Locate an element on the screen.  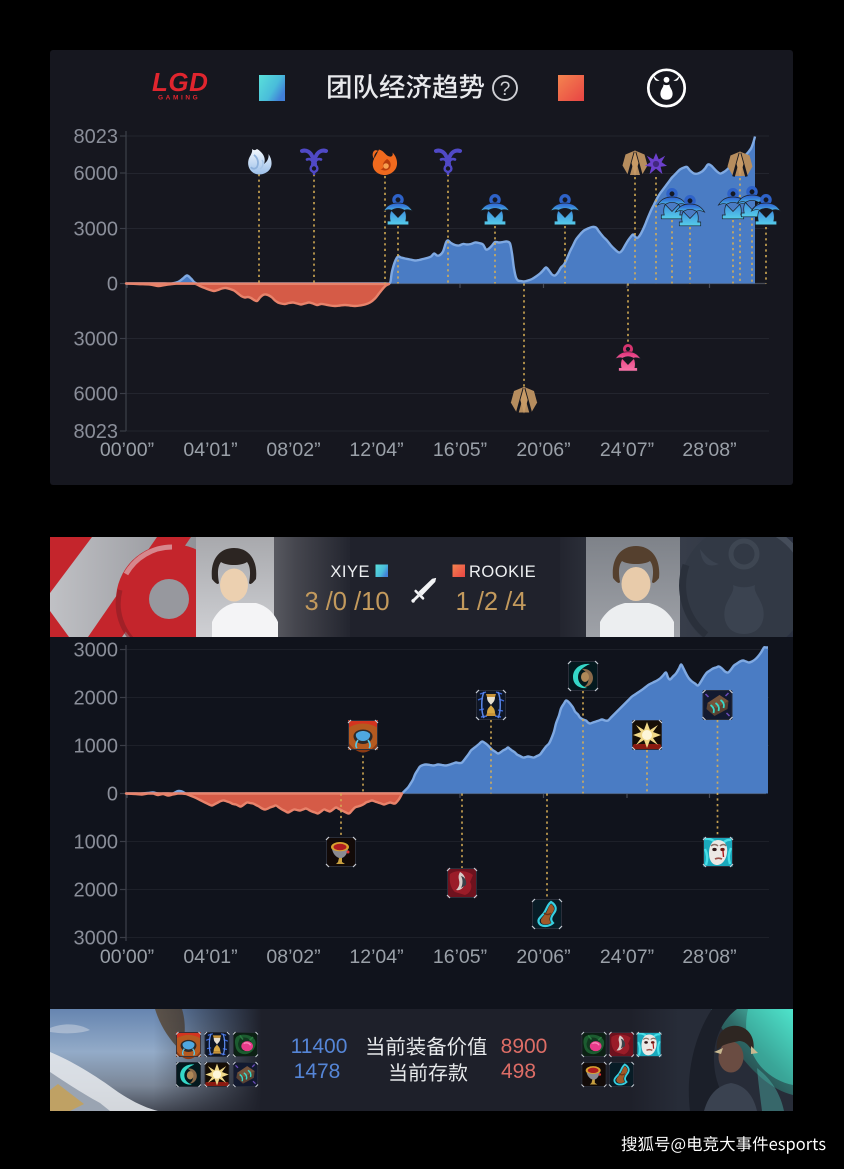
svg-text: 3 /0 /10 is located at coordinates (346, 602).